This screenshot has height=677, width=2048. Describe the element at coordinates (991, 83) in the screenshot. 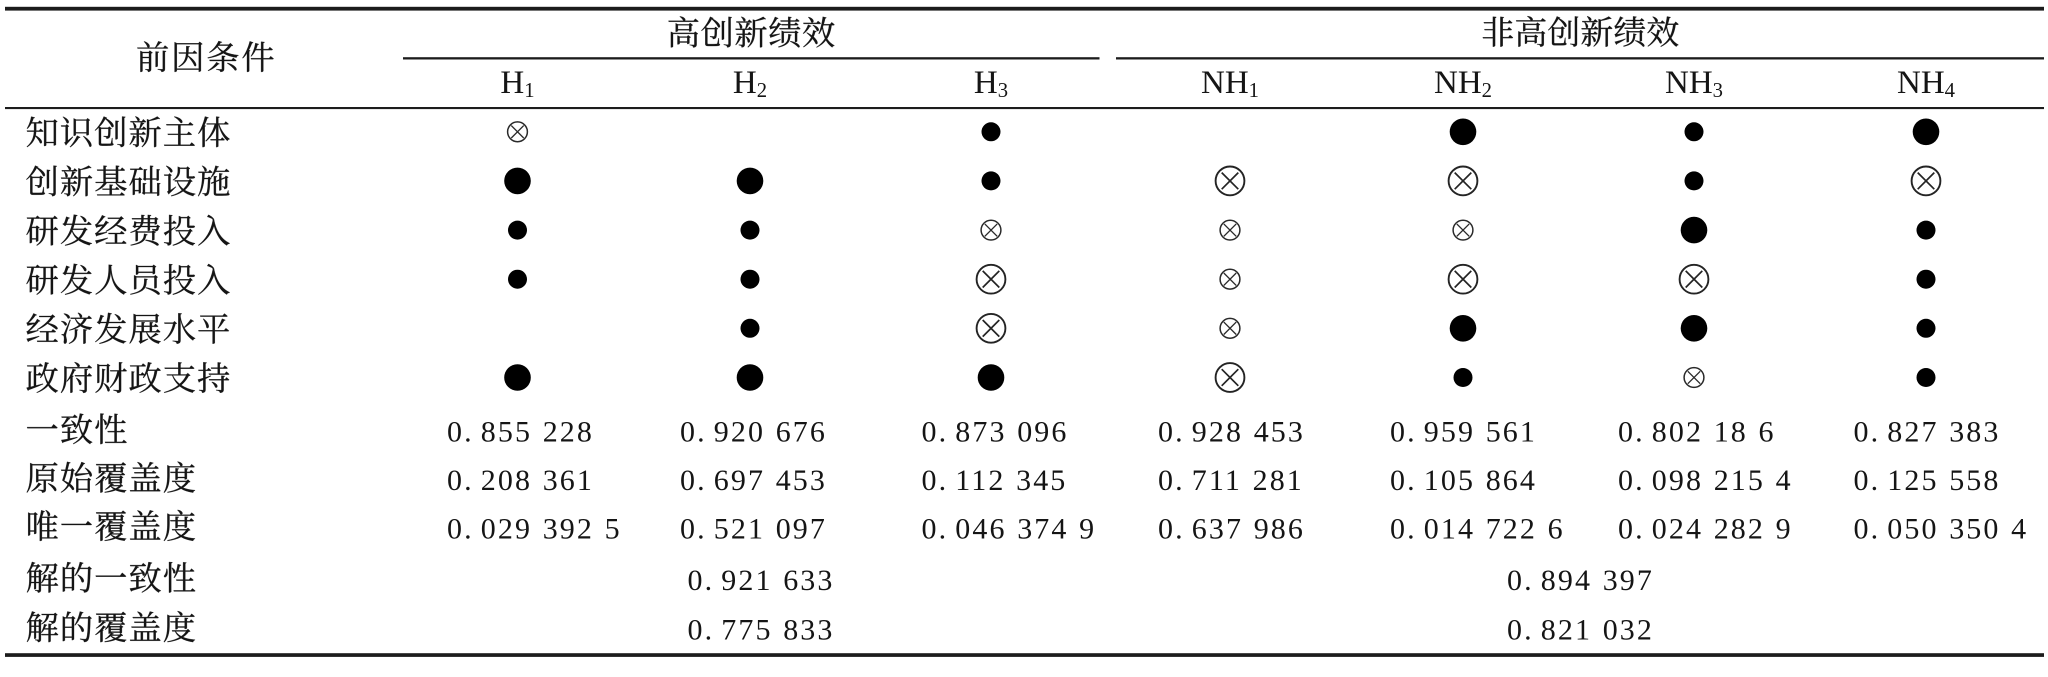

I see `svg-text: H3` at that location.